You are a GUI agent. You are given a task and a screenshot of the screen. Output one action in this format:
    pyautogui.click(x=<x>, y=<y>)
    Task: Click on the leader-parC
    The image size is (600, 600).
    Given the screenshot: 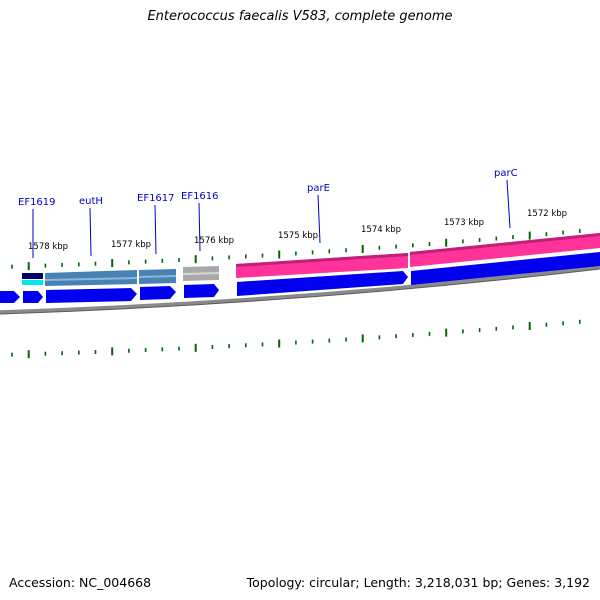 What is the action you would take?
    pyautogui.click(x=508, y=204)
    